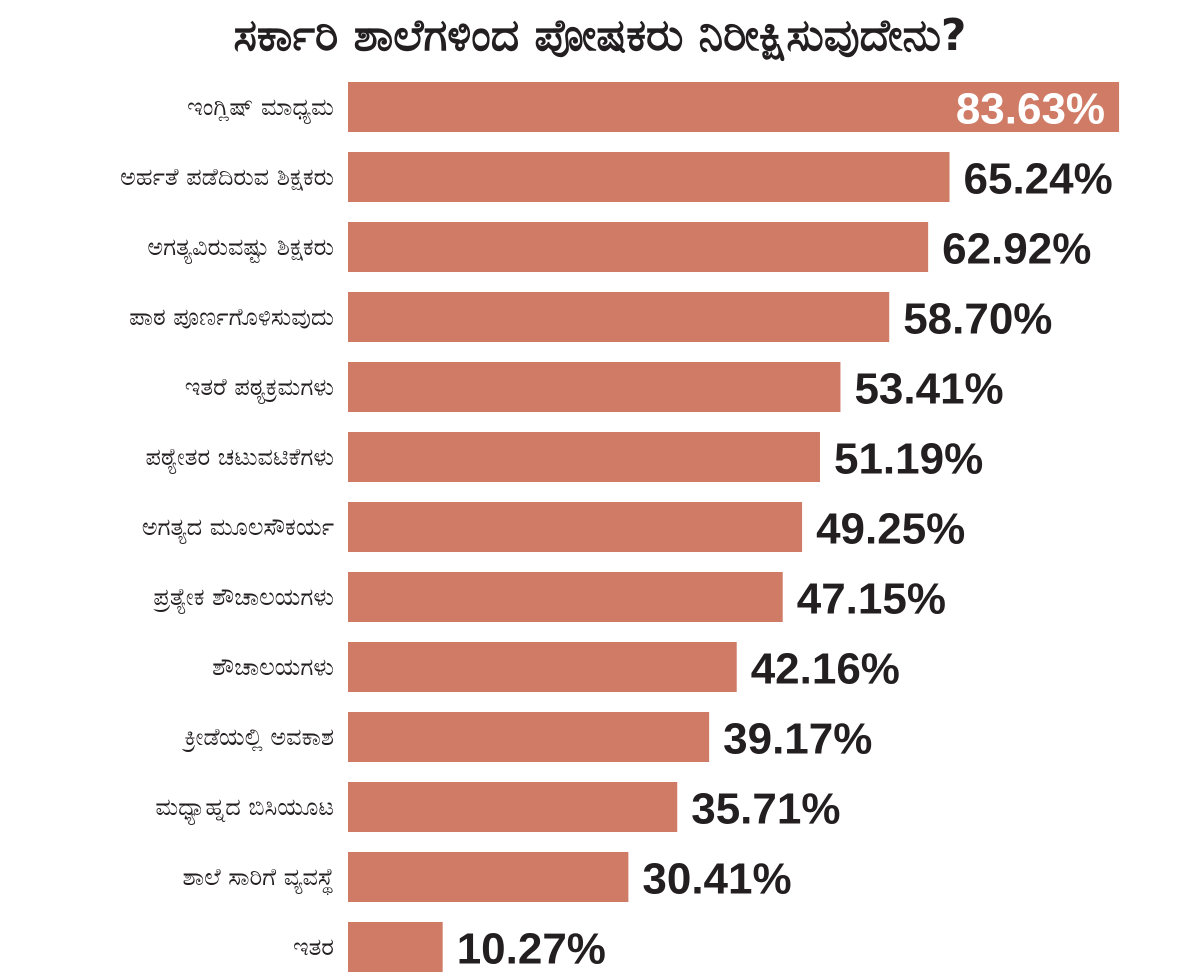 Image resolution: width=1200 pixels, height=972 pixels. I want to click on category-label-2: ಅರ್ಹತೆ ಪಡೆದಿರುವ ಶಿಕ್ಷಕರು, so click(227, 177).